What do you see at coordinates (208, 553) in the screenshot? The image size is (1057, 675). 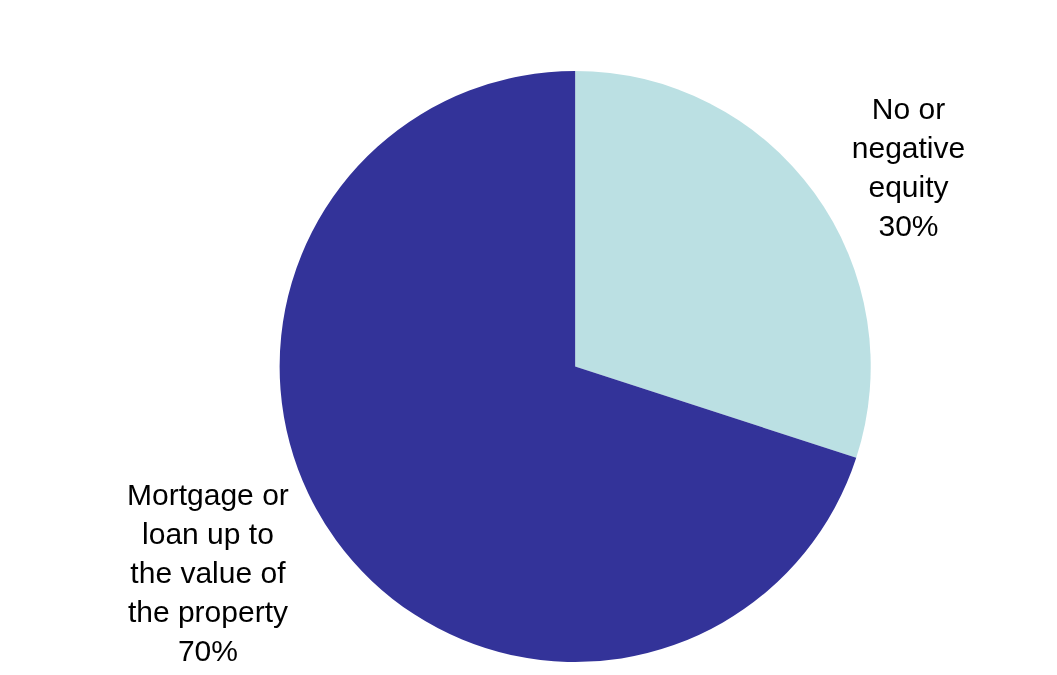 I see `slice-label: Mortgage or loan up to the value of the property` at bounding box center [208, 553].